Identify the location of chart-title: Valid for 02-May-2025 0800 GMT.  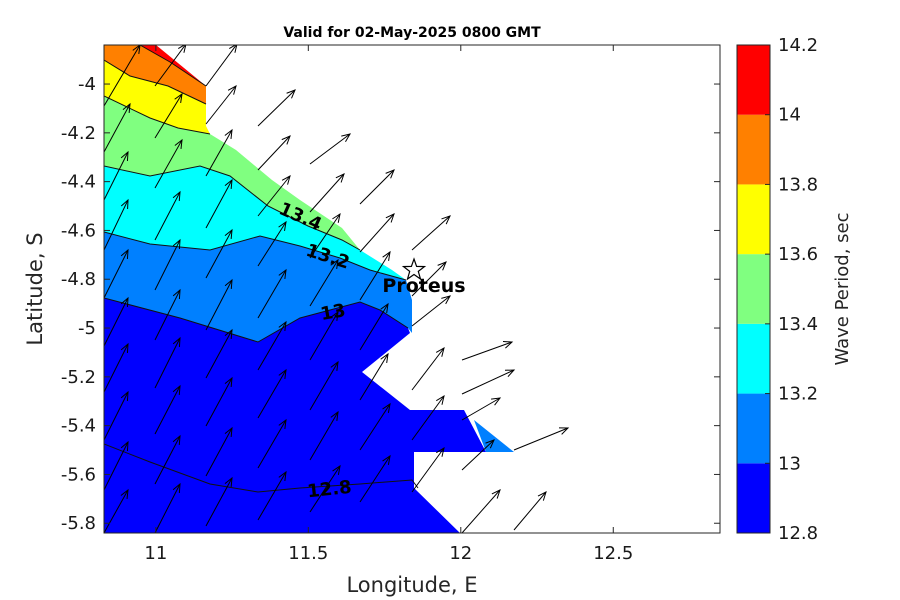
(412, 33).